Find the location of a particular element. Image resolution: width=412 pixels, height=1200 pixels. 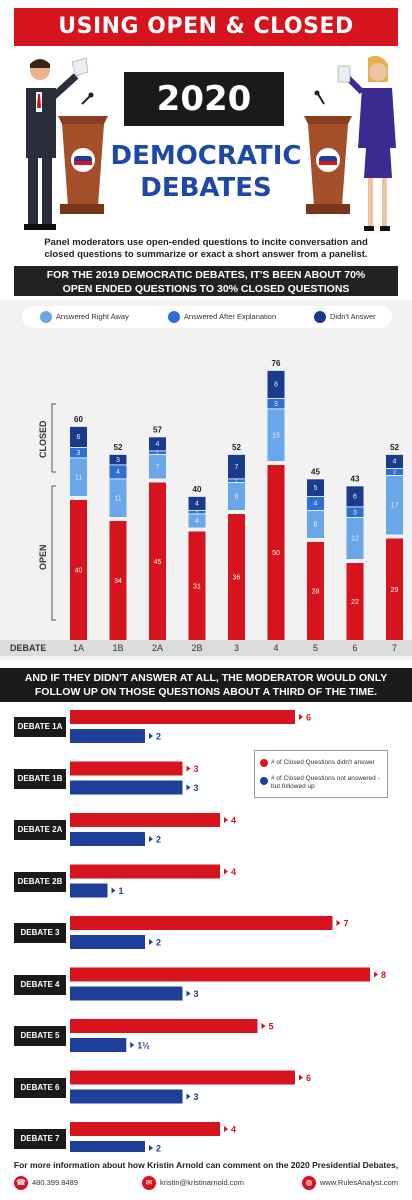

legend-label-didnt-answer: Didn't Answer is located at coordinates (353, 316).